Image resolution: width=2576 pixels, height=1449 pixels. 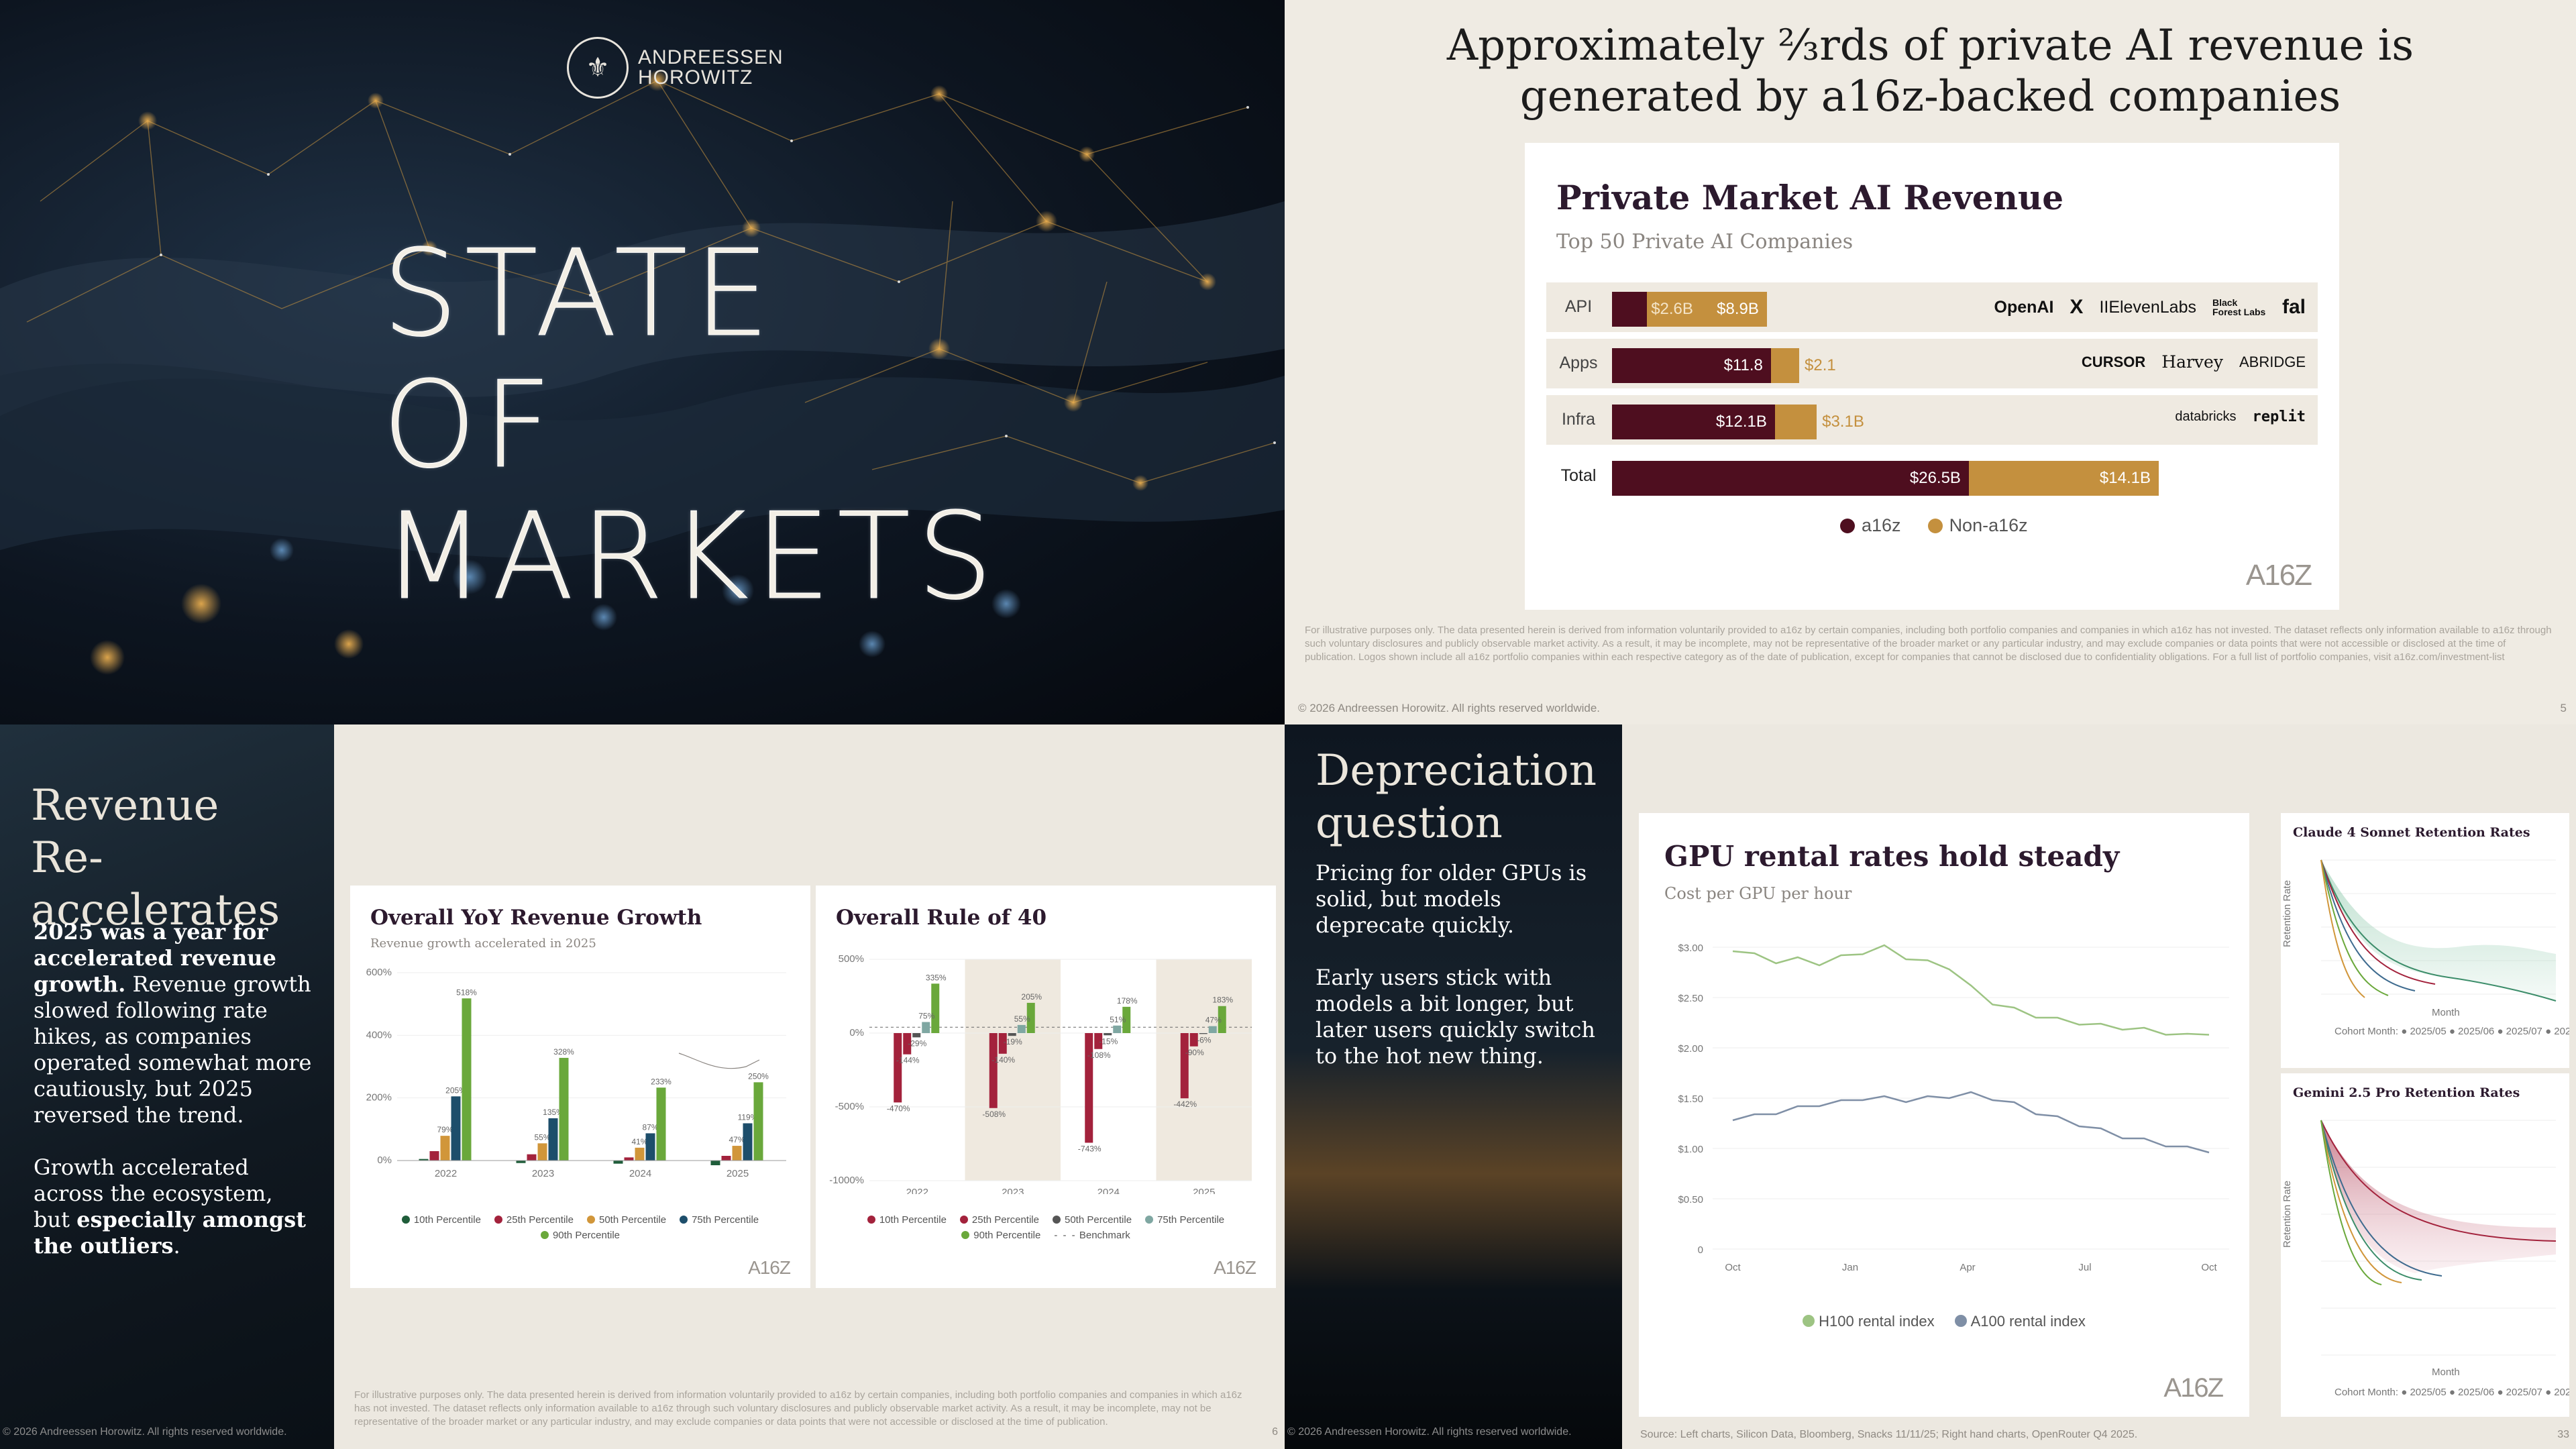 I want to click on x-axis-label: Month, so click(x=2446, y=1012).